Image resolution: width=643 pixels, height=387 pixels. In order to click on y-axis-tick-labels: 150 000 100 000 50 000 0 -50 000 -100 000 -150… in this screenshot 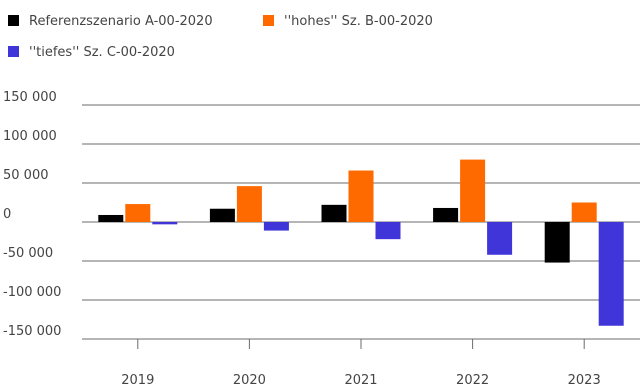, I will do `click(32, 214)`.